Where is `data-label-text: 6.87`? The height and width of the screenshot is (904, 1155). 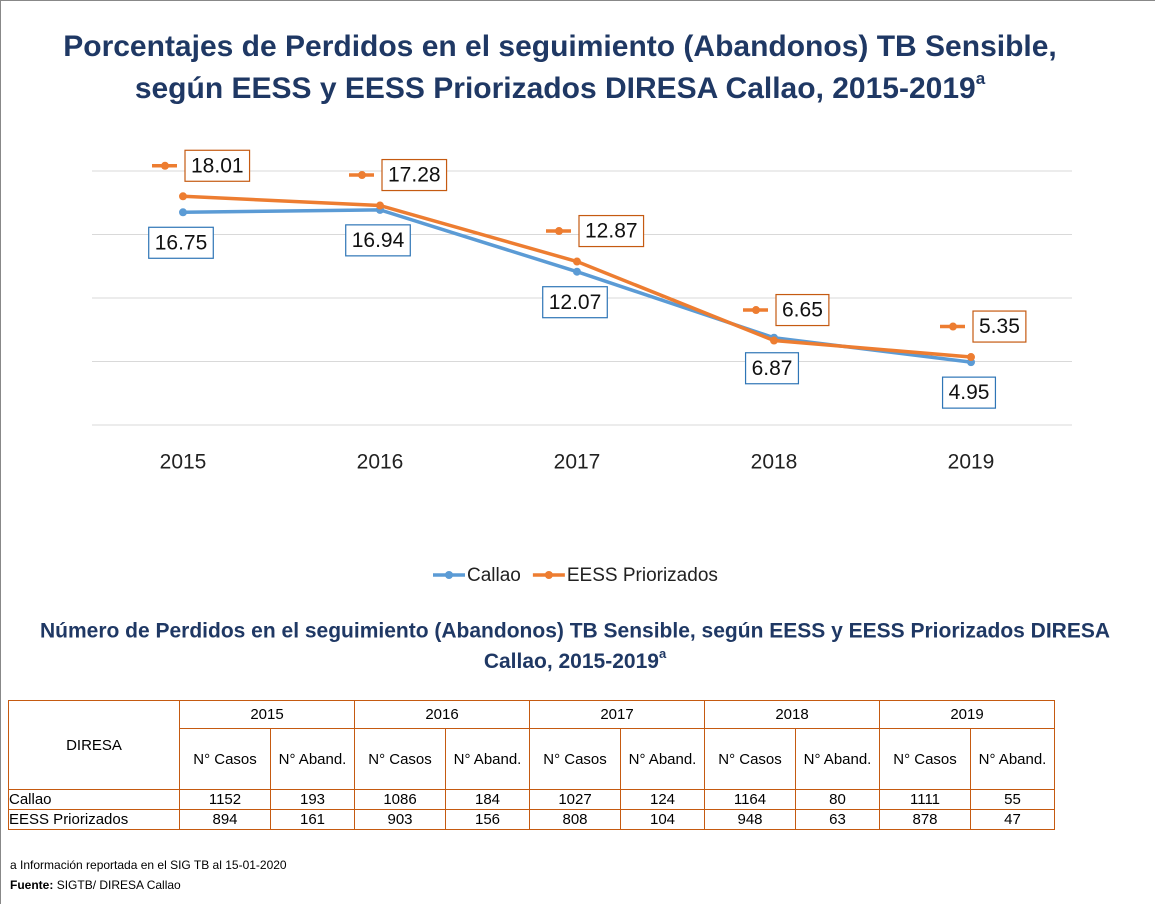
data-label-text: 6.87 is located at coordinates (772, 368).